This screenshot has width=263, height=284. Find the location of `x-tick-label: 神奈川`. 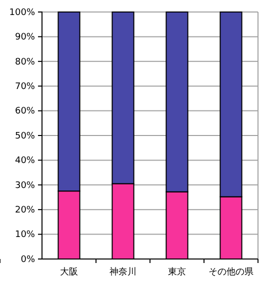

x-tick-label: 神奈川 is located at coordinates (123, 272).